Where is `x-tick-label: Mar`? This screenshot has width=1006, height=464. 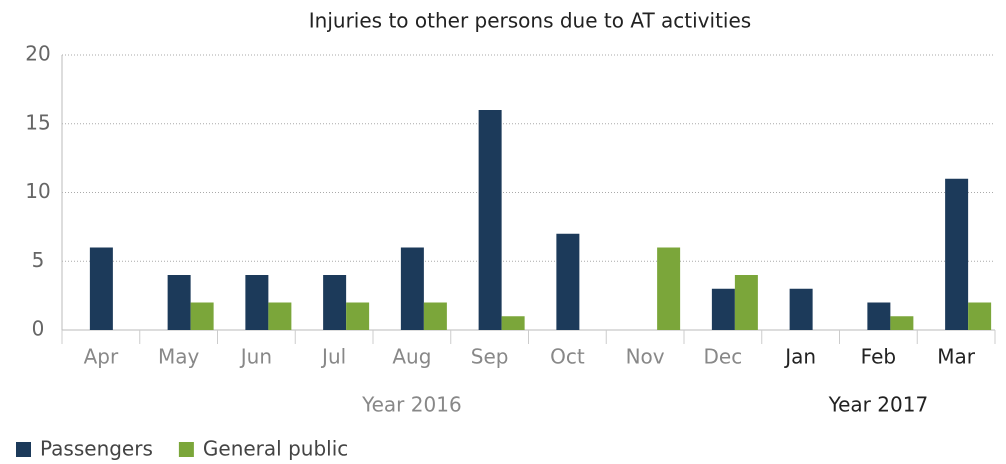
x-tick-label: Mar is located at coordinates (956, 357).